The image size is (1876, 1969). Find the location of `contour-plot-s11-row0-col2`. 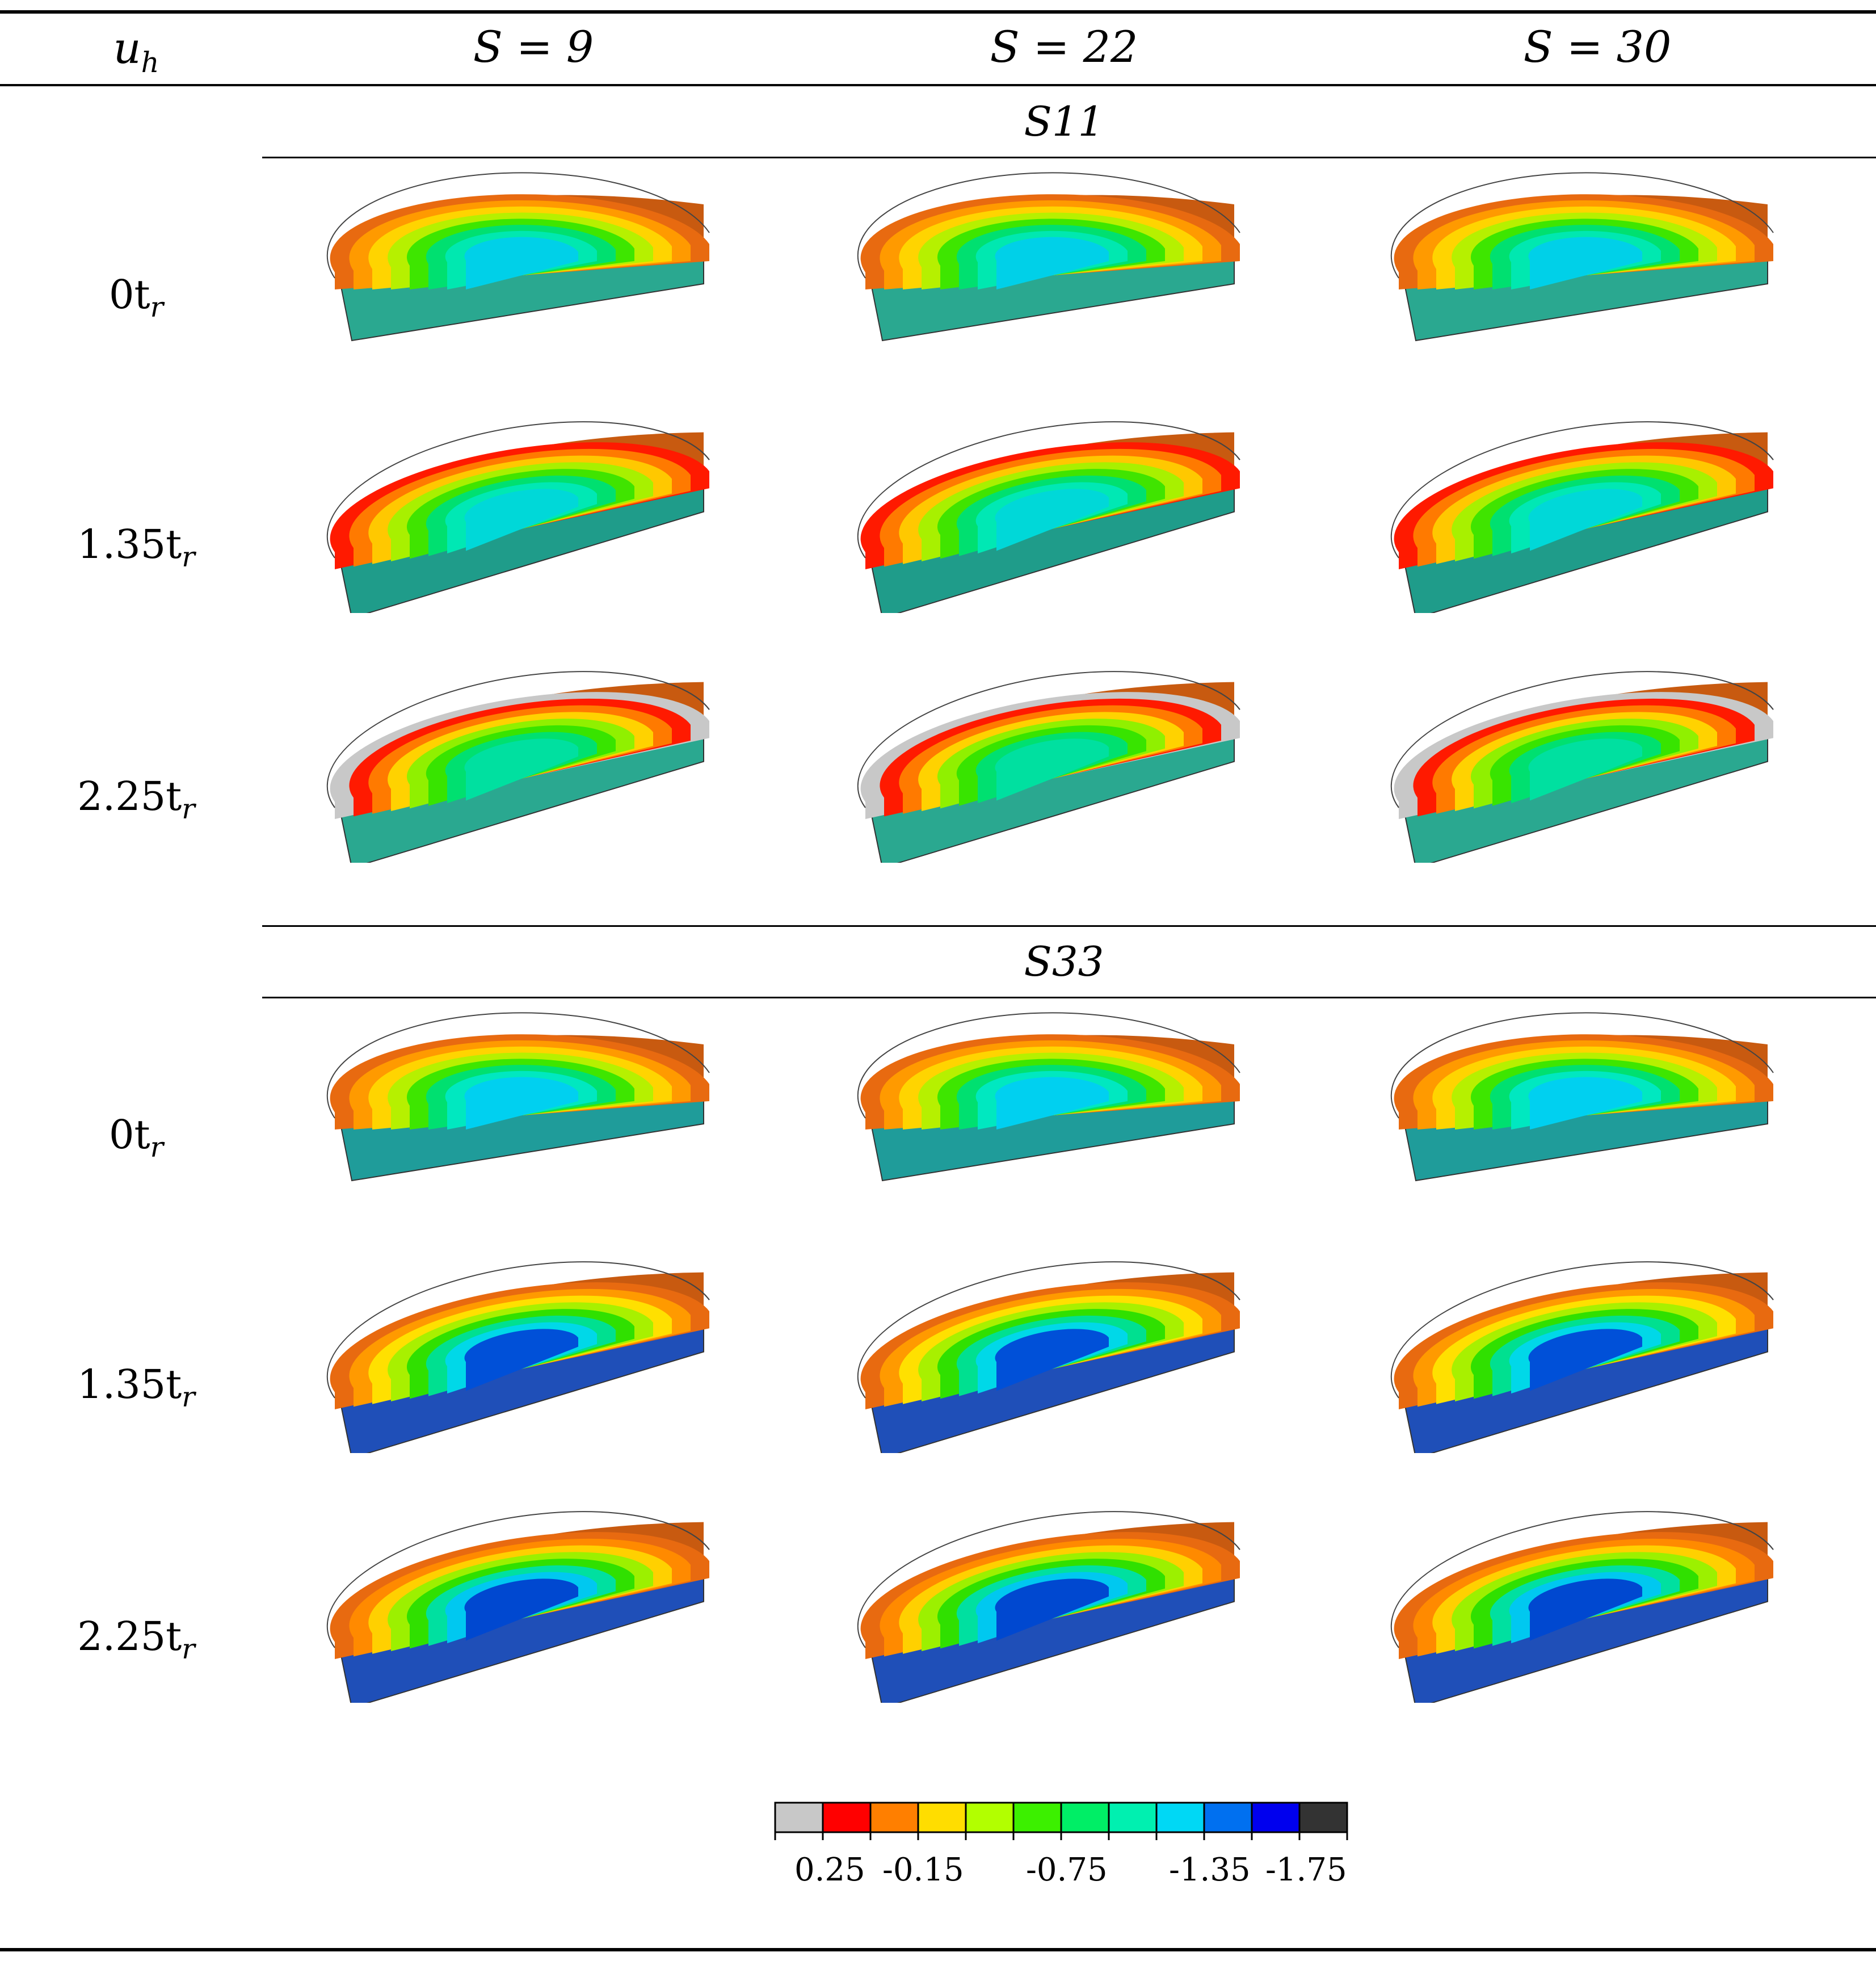

contour-plot-s11-row0-col2 is located at coordinates (1586, 266).